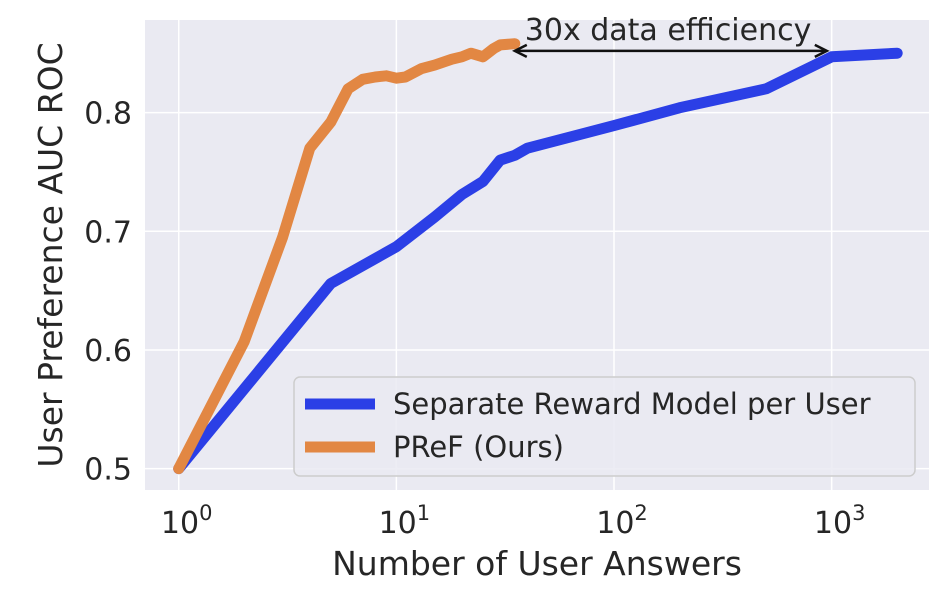 Image resolution: width=937 pixels, height=590 pixels. What do you see at coordinates (640, 513) in the screenshot?
I see `x-tick-exponent: 2` at bounding box center [640, 513].